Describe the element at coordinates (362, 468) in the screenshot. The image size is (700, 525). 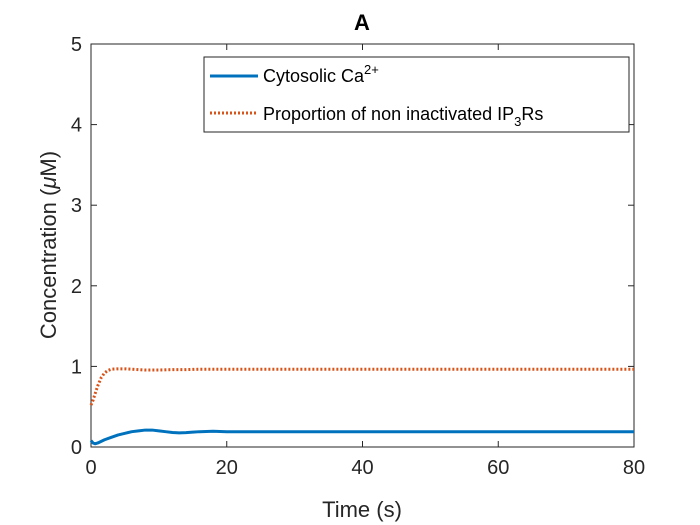
I see `x-tick-label: 40` at that location.